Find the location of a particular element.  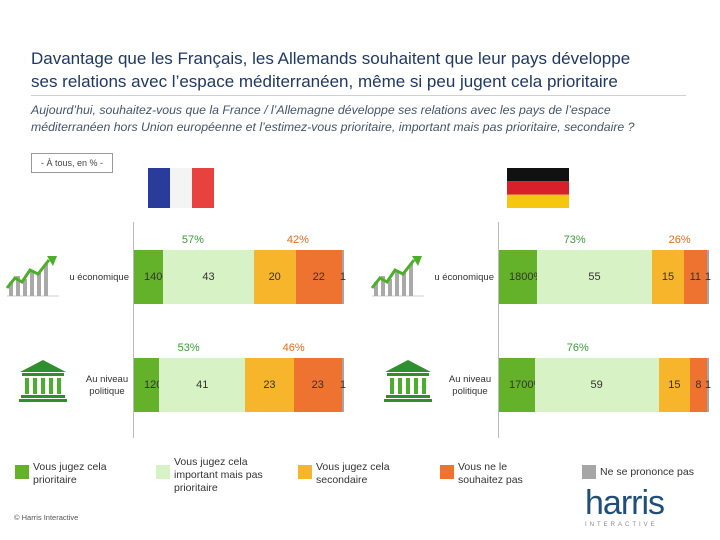

bar-segment-secondaire: 20 is located at coordinates (274, 277).